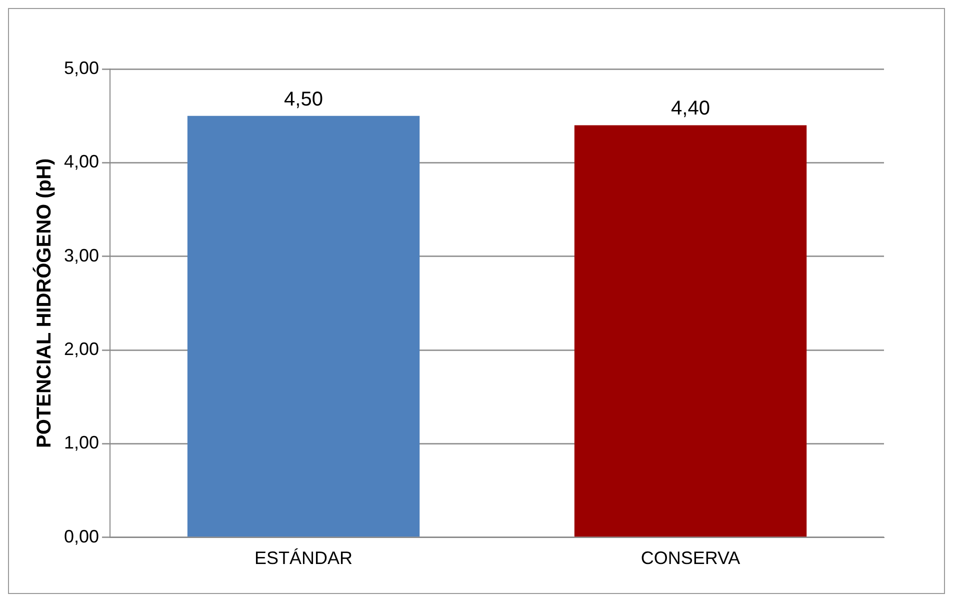  I want to click on x-tick-label: CONSERVA, so click(690, 558).